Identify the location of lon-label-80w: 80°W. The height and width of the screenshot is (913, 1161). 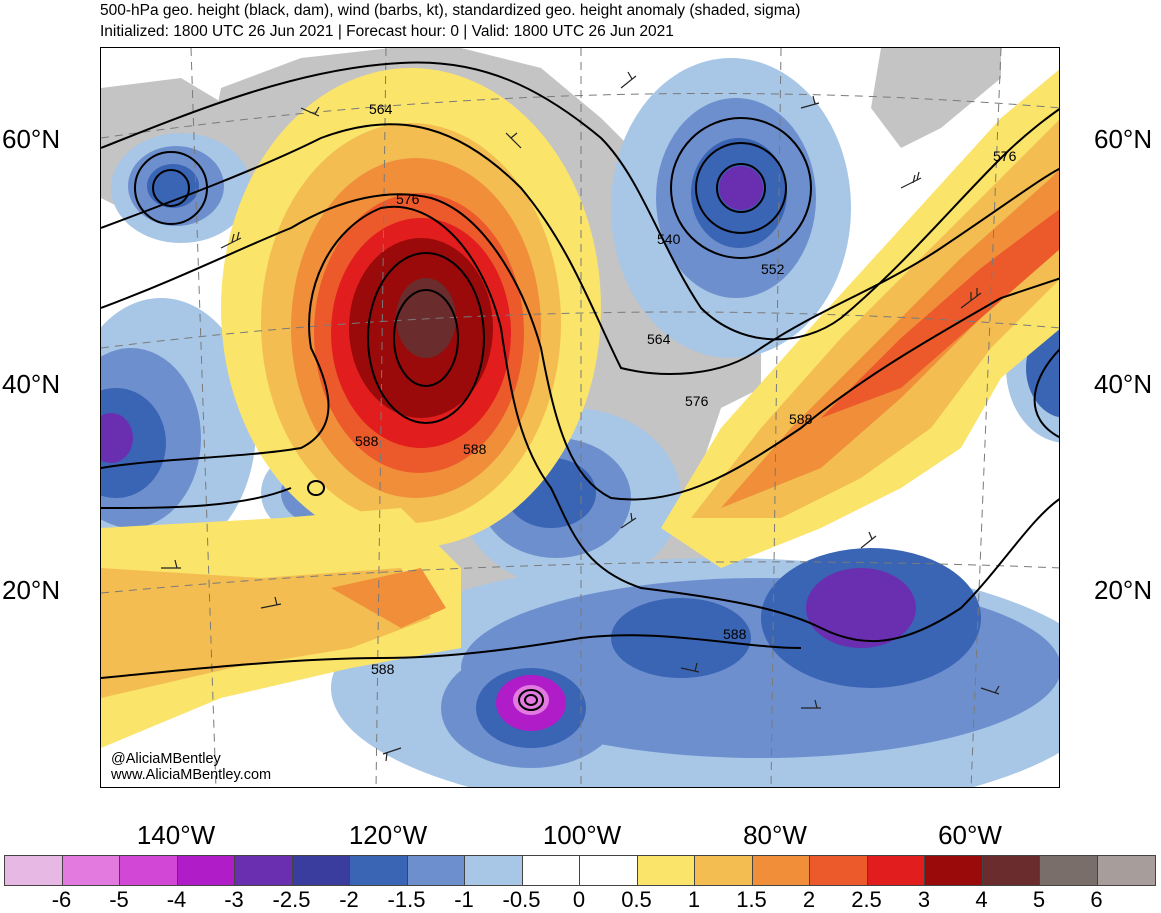
(775, 835).